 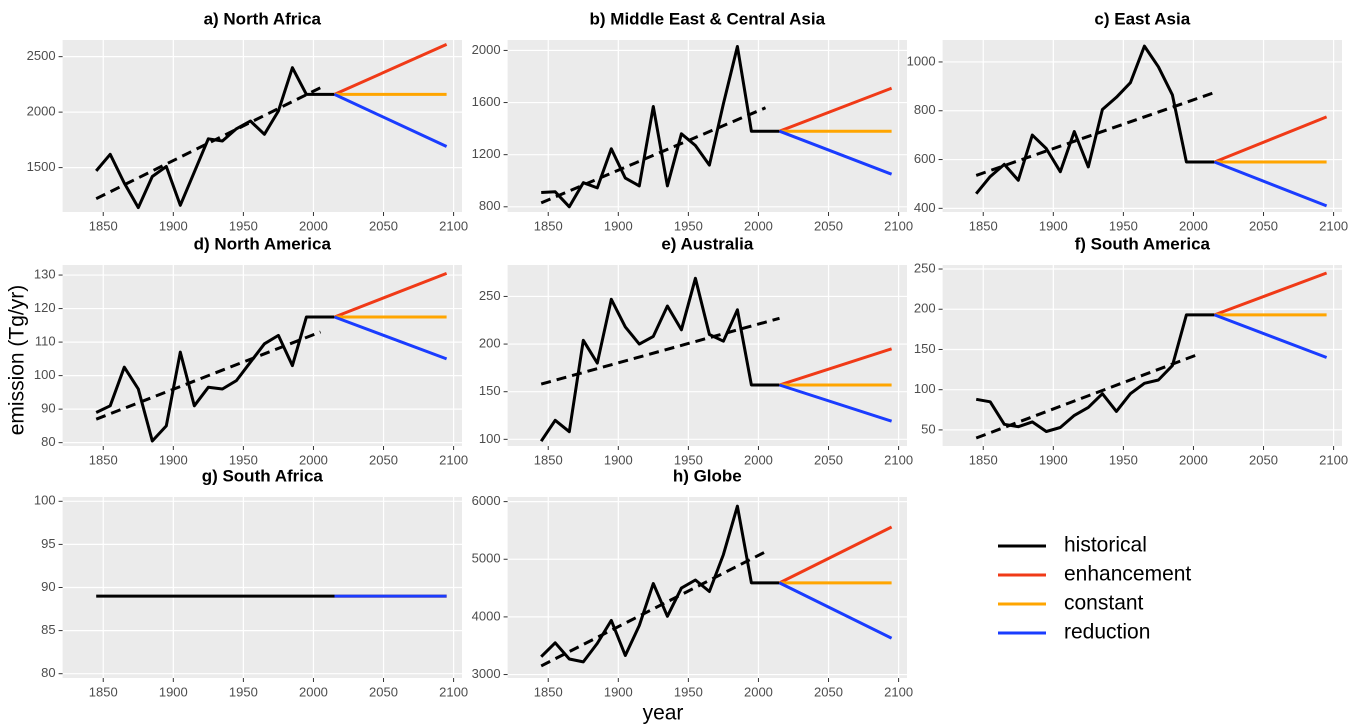 What do you see at coordinates (45, 341) in the screenshot?
I see `y-tick-label: 110` at bounding box center [45, 341].